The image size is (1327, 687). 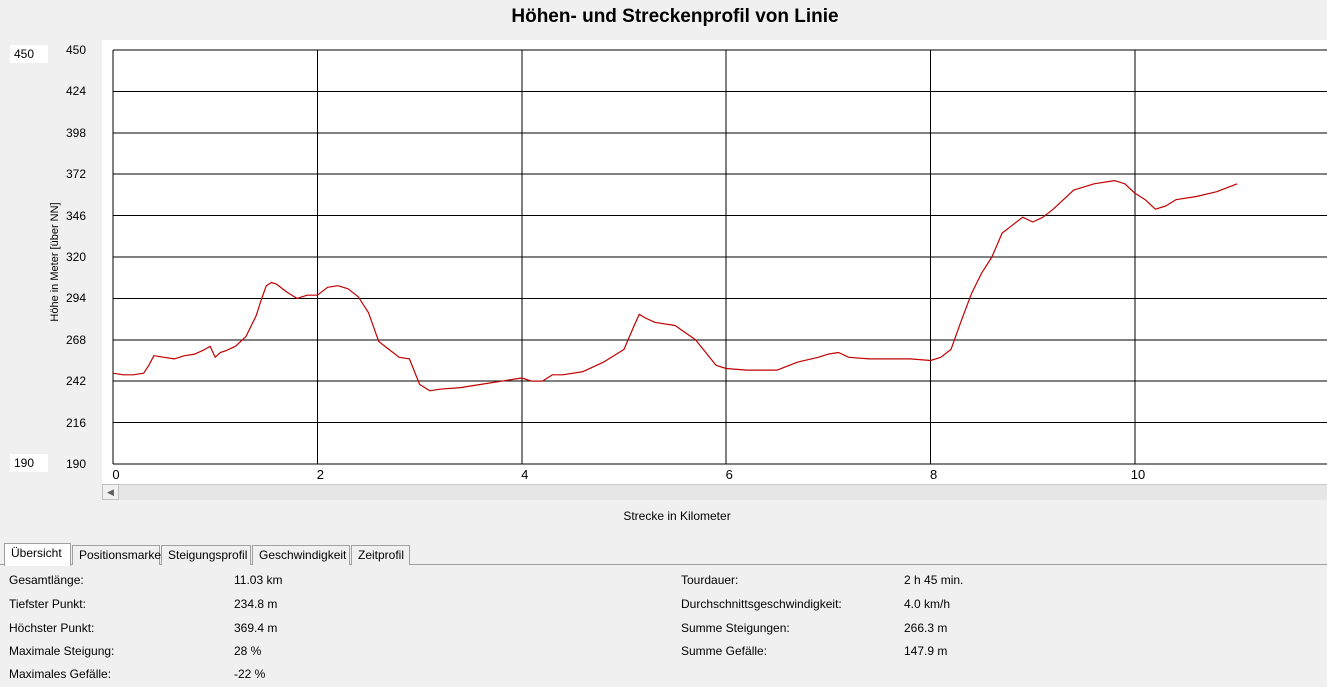 What do you see at coordinates (29, 54) in the screenshot?
I see `y-max-input: 450` at bounding box center [29, 54].